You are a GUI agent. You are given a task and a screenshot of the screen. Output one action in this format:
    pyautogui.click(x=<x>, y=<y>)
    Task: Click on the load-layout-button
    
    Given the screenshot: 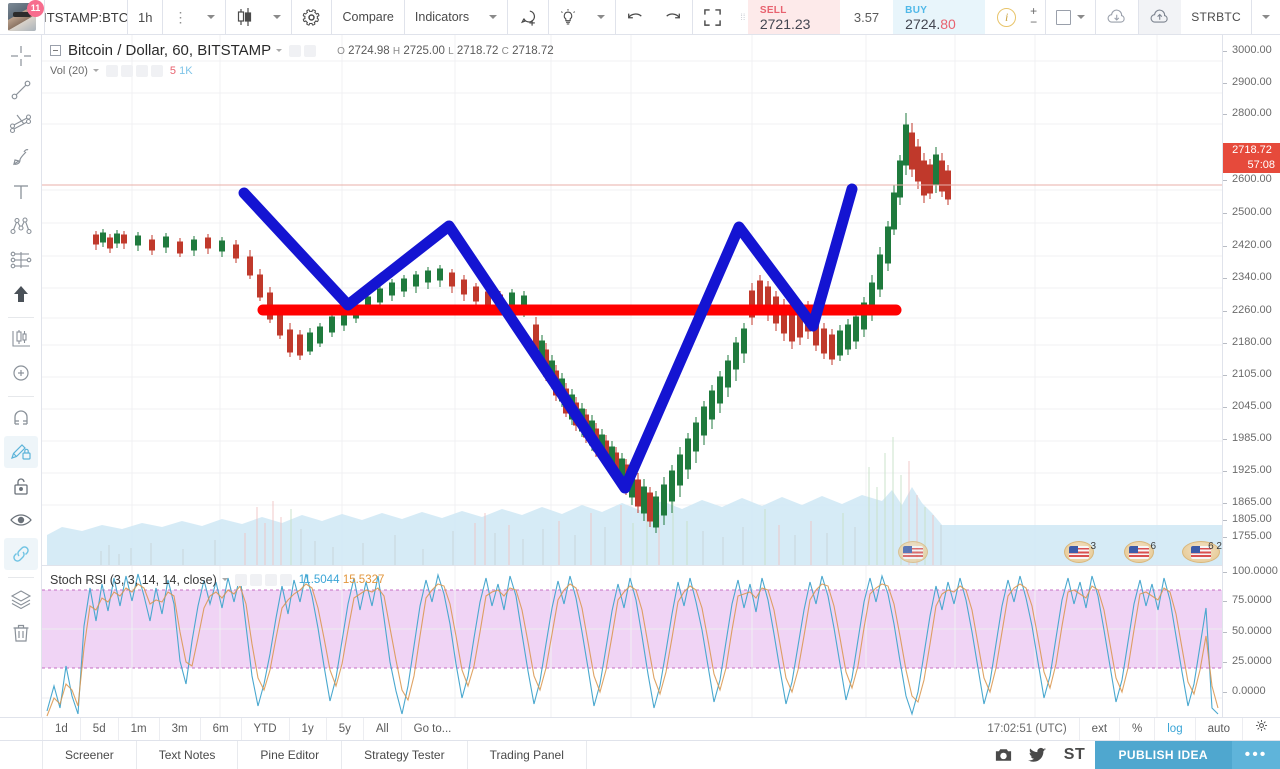 What is the action you would take?
    pyautogui.click(x=1117, y=17)
    